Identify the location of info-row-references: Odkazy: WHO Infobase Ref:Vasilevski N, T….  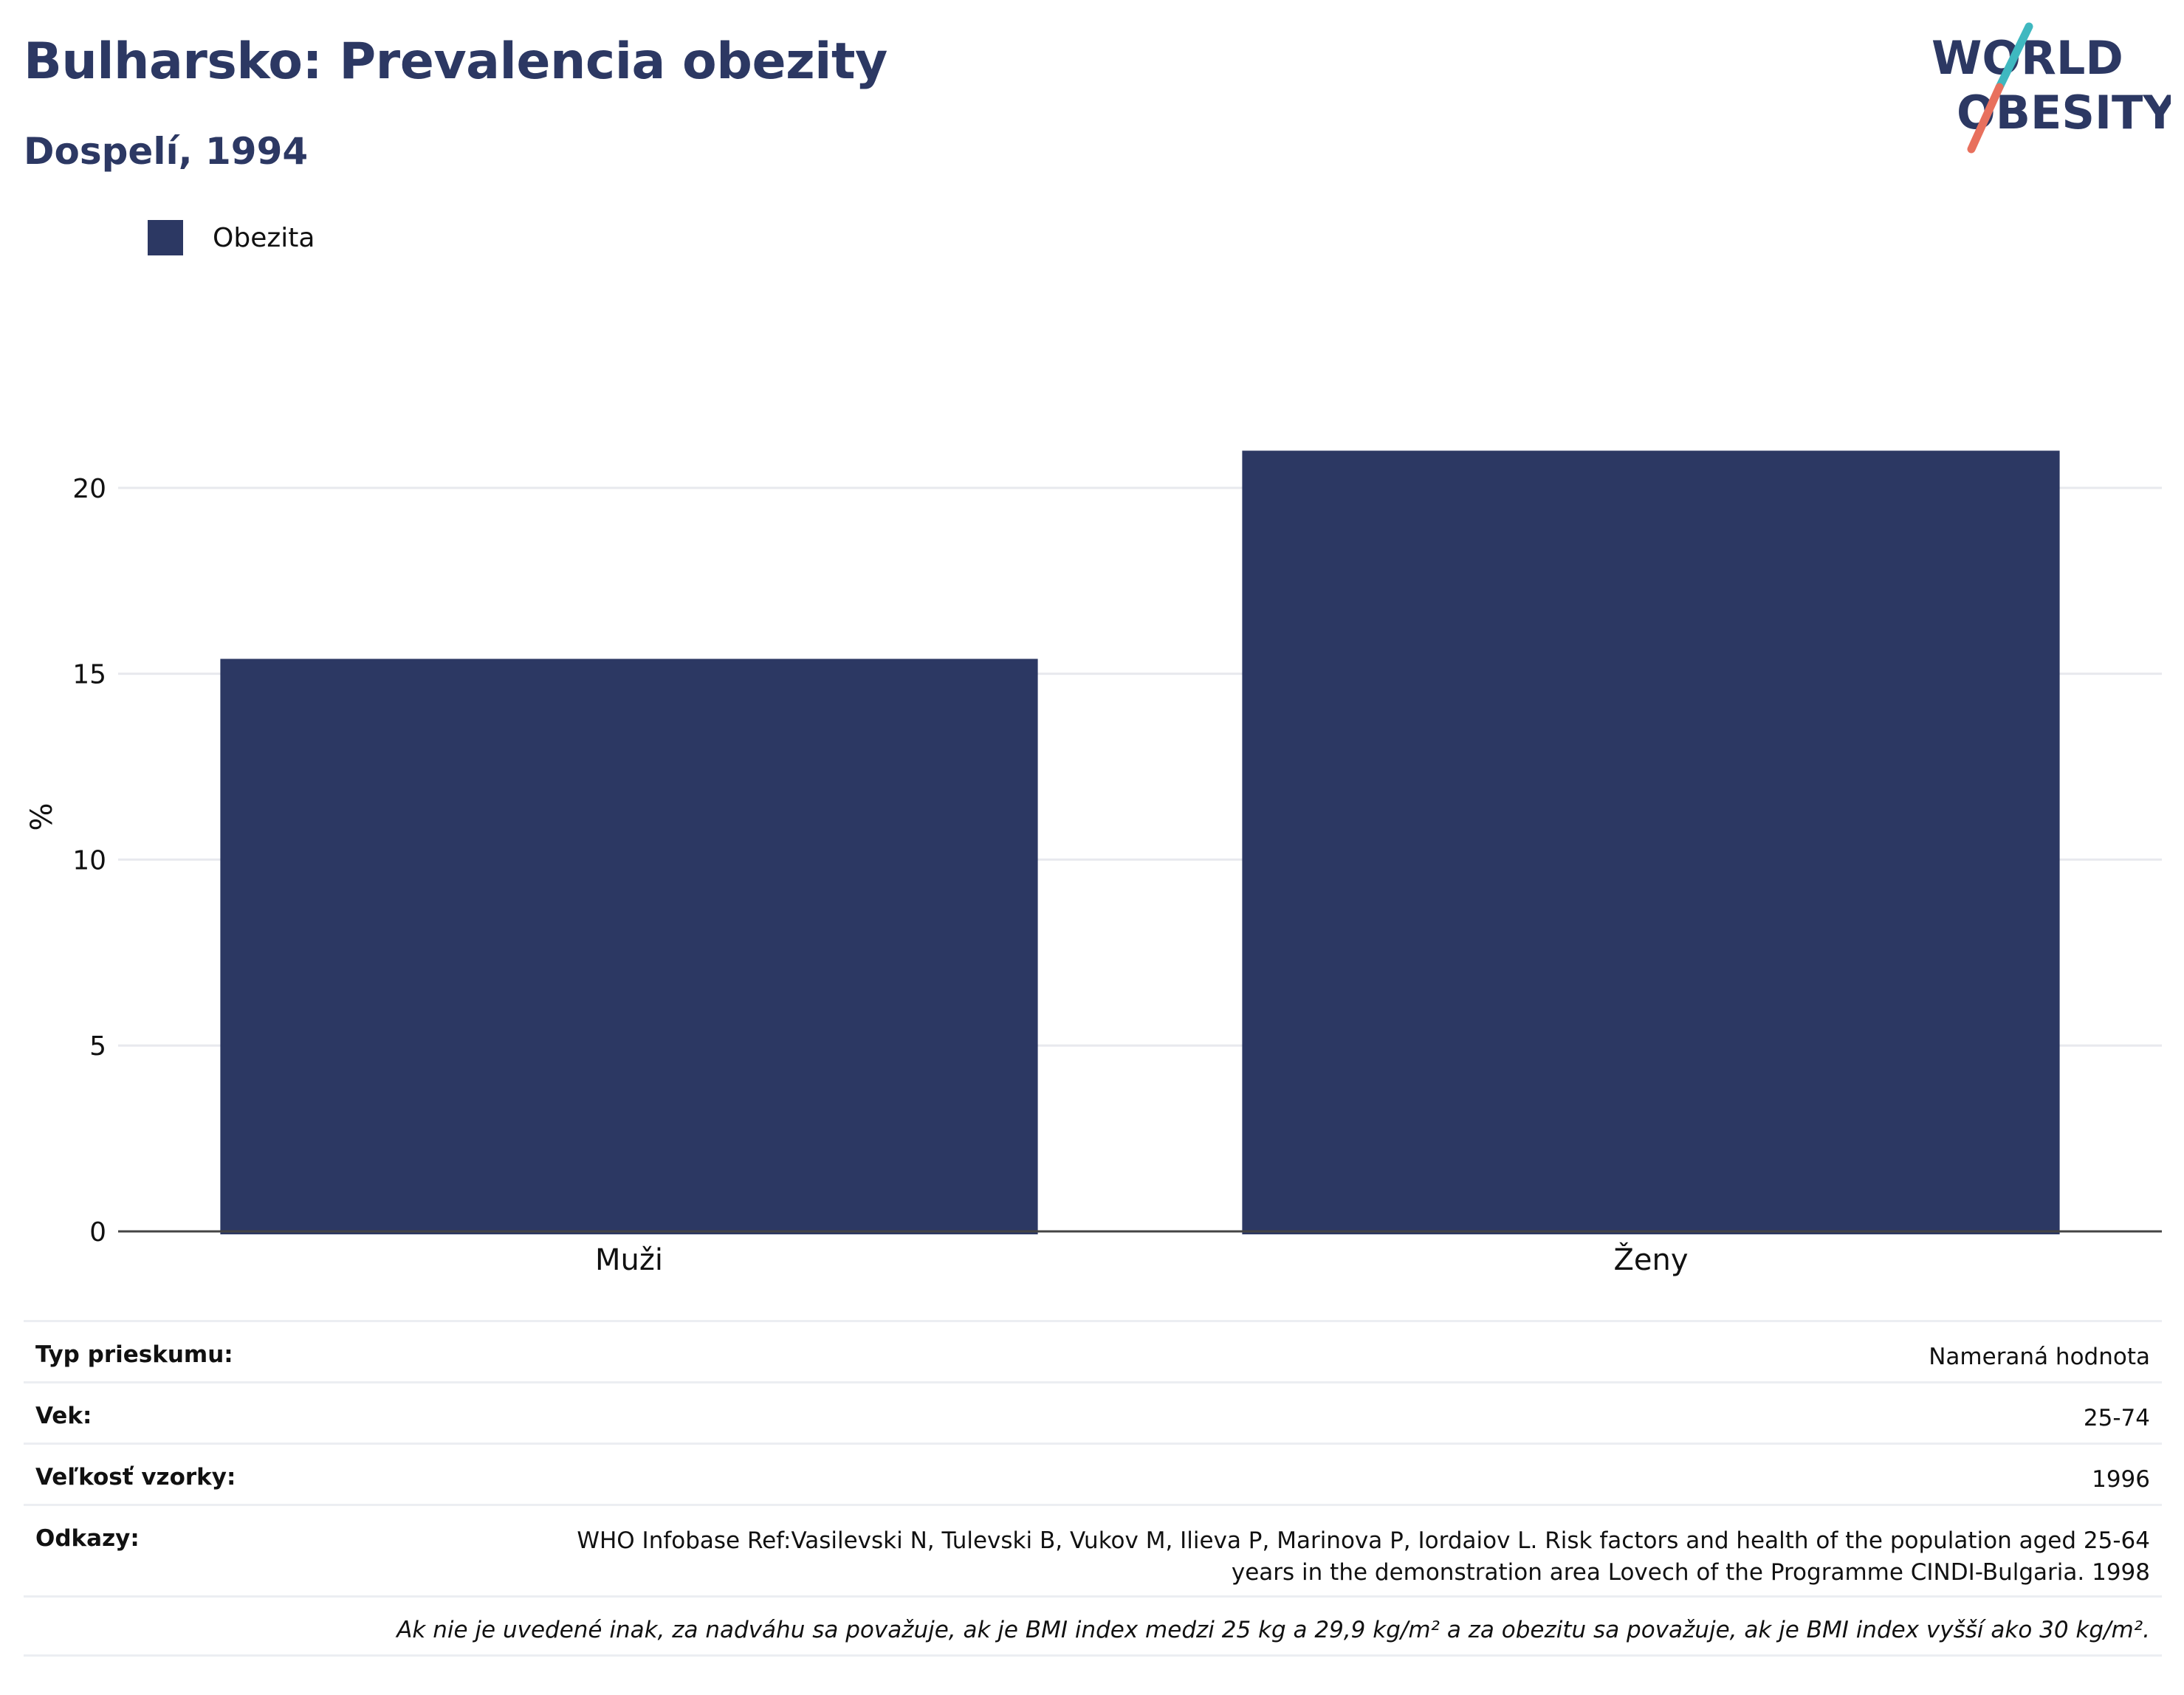
(1093, 1549).